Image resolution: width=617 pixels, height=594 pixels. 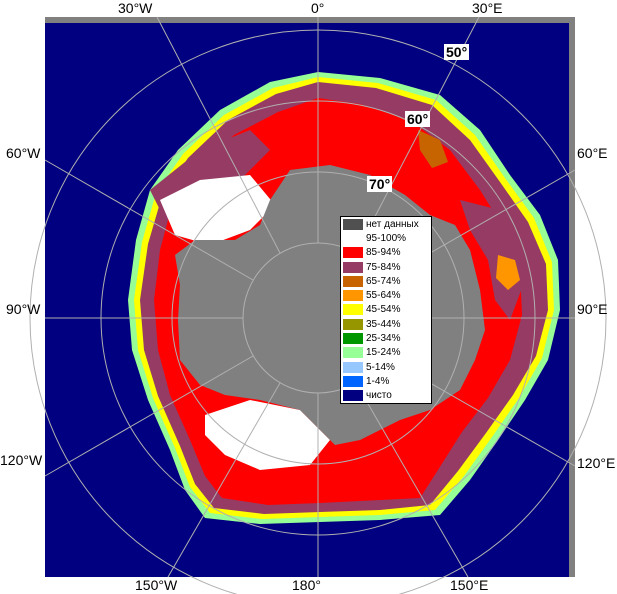 What do you see at coordinates (135, 8) in the screenshot?
I see `lon-label-30w: 30°W` at bounding box center [135, 8].